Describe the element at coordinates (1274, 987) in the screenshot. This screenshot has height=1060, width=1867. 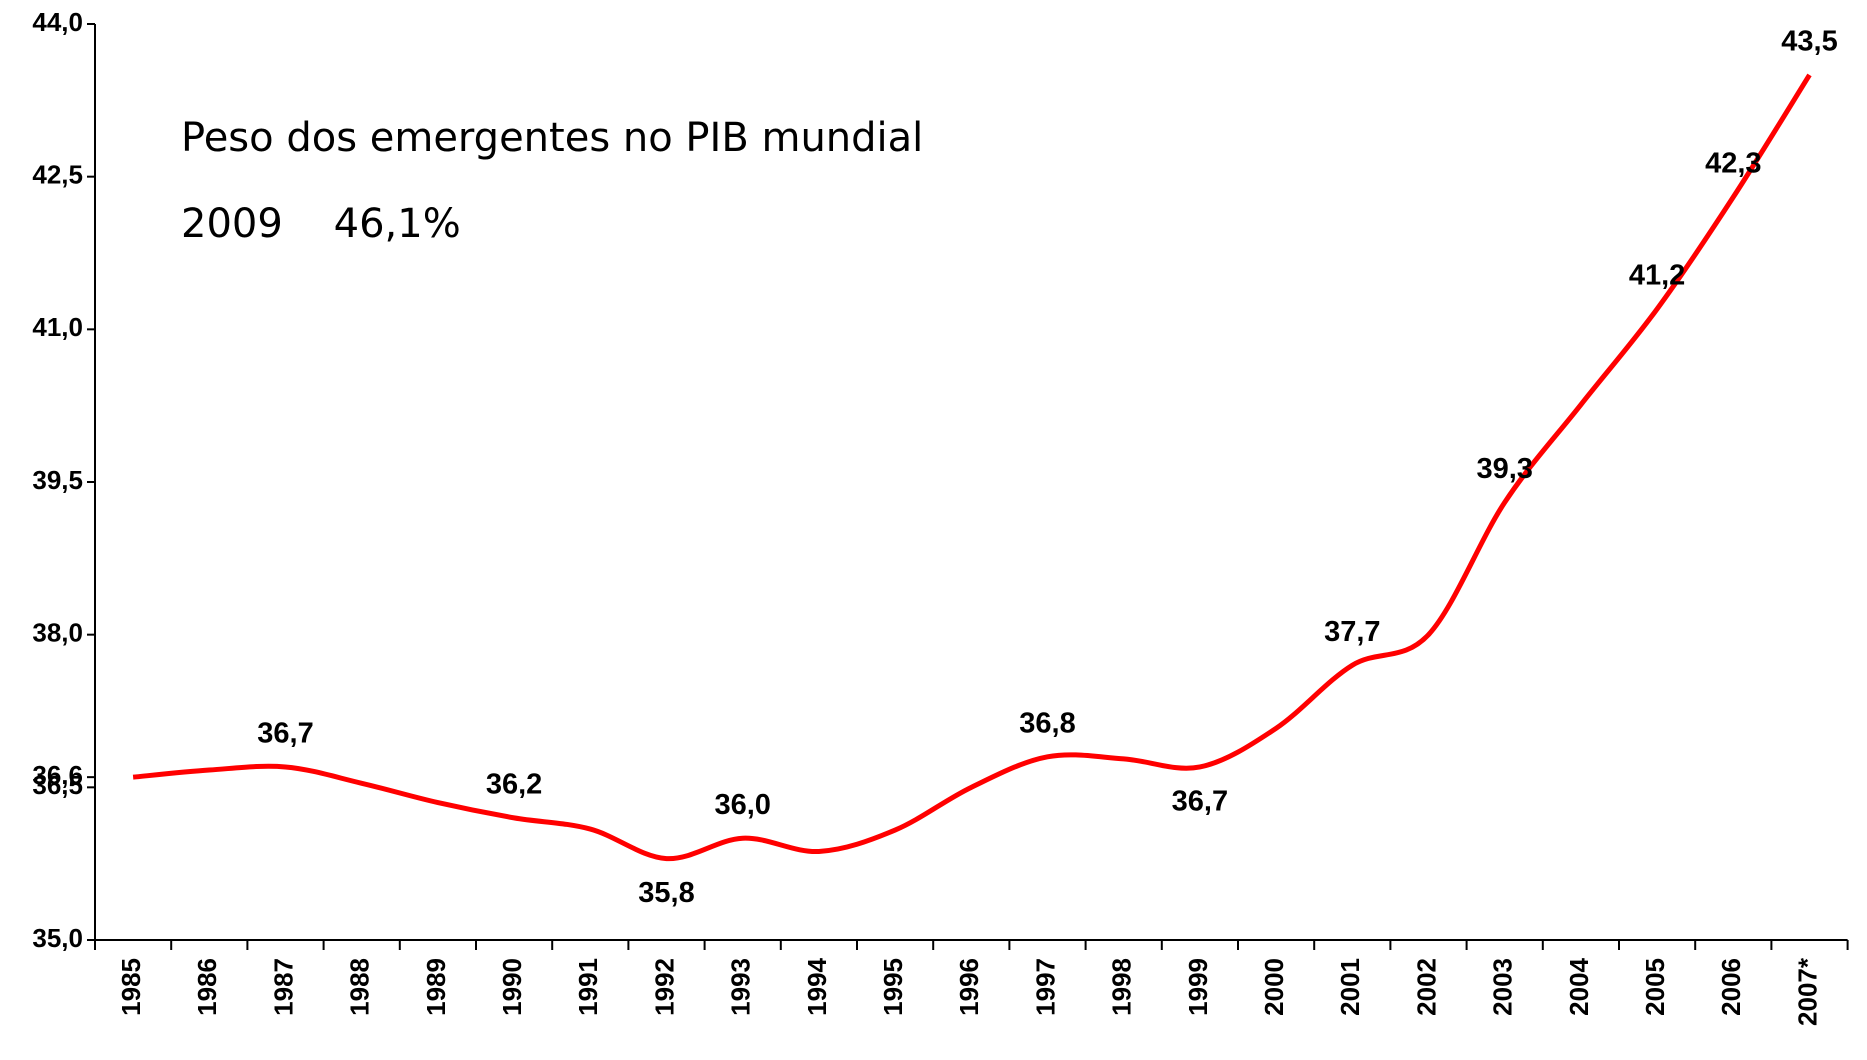
I see `x-tick-label: 2000` at that location.